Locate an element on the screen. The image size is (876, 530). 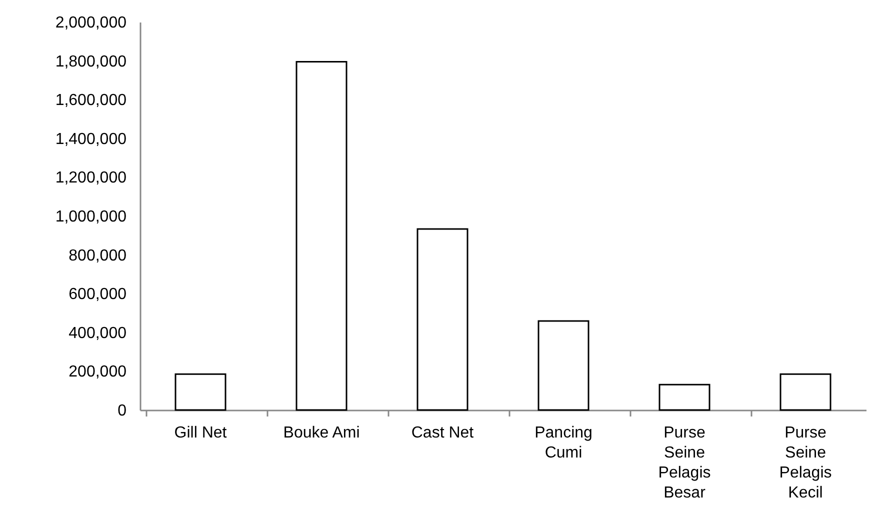
y-tick-label: 2,000,000 is located at coordinates (91, 23).